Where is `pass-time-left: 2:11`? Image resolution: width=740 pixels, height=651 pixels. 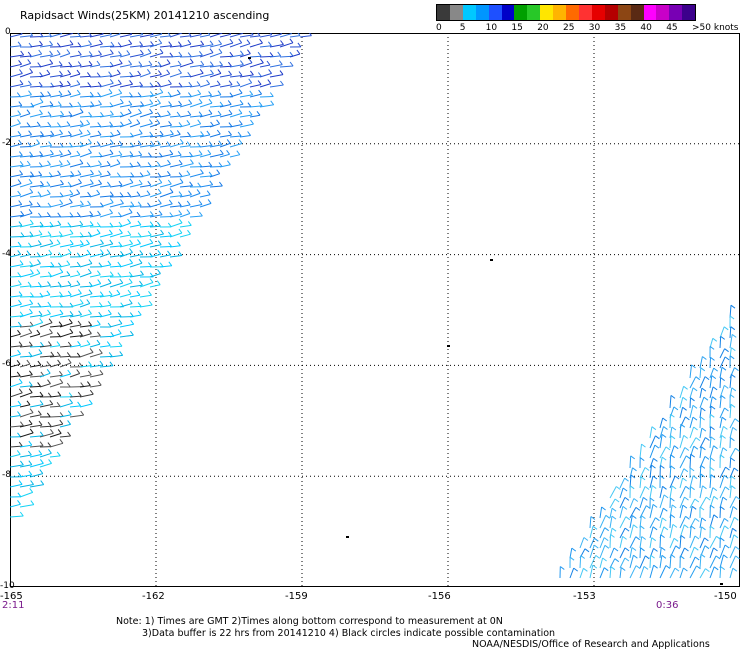 pass-time-left: 2:11 is located at coordinates (13, 605).